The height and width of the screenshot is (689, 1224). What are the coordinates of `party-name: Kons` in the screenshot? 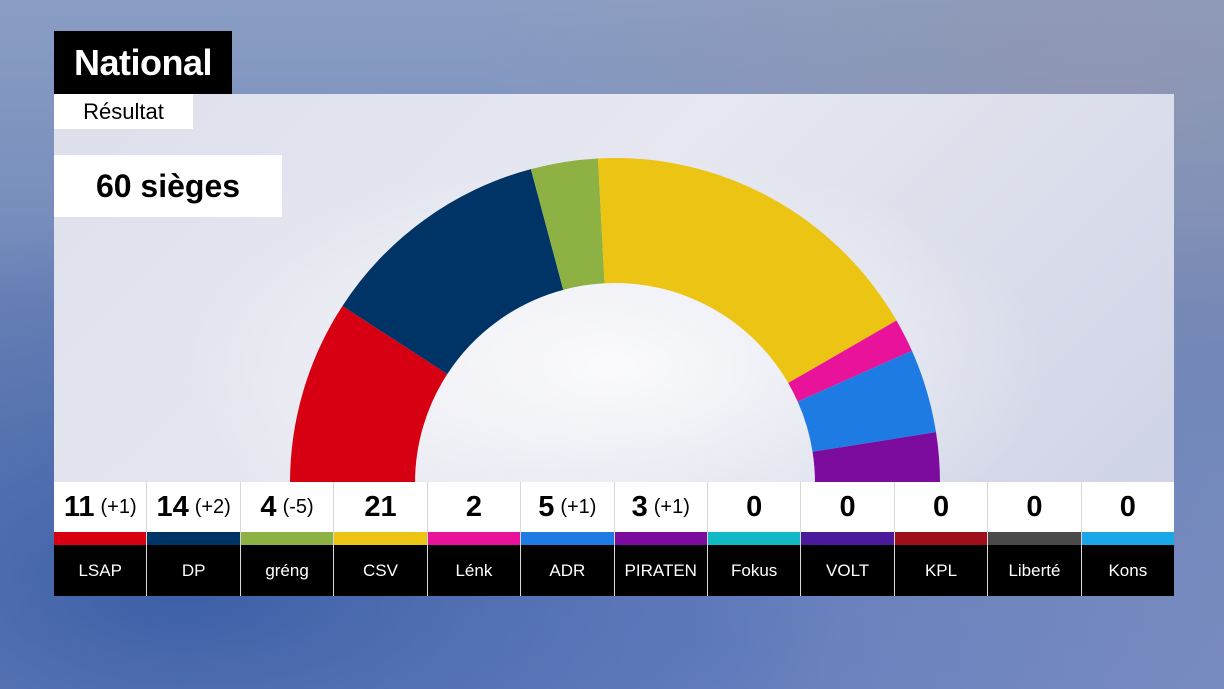 It's located at (1128, 570).